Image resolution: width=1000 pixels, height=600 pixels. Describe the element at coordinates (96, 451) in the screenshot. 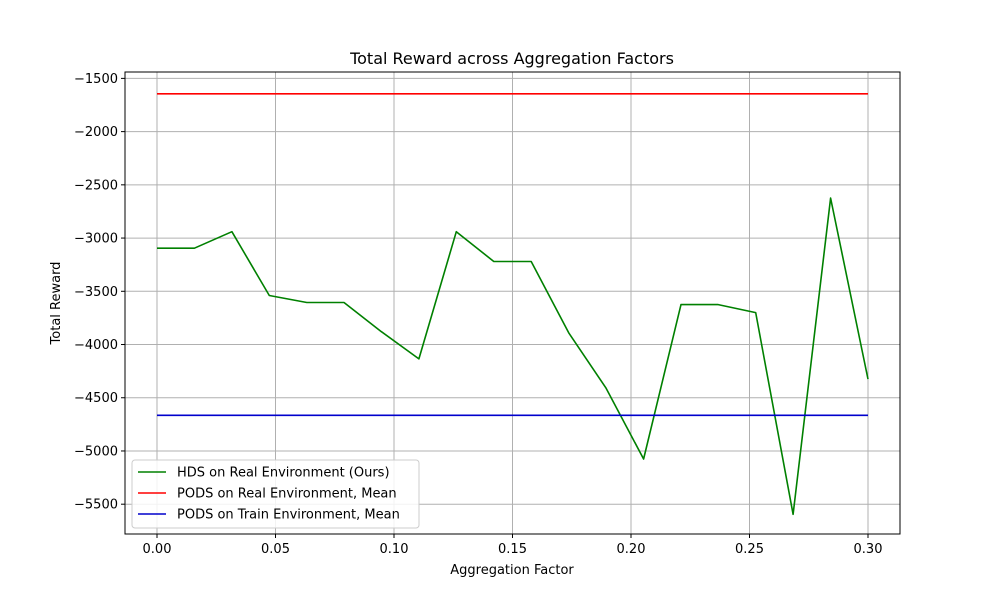

I see `y-tick-label: −5000` at that location.